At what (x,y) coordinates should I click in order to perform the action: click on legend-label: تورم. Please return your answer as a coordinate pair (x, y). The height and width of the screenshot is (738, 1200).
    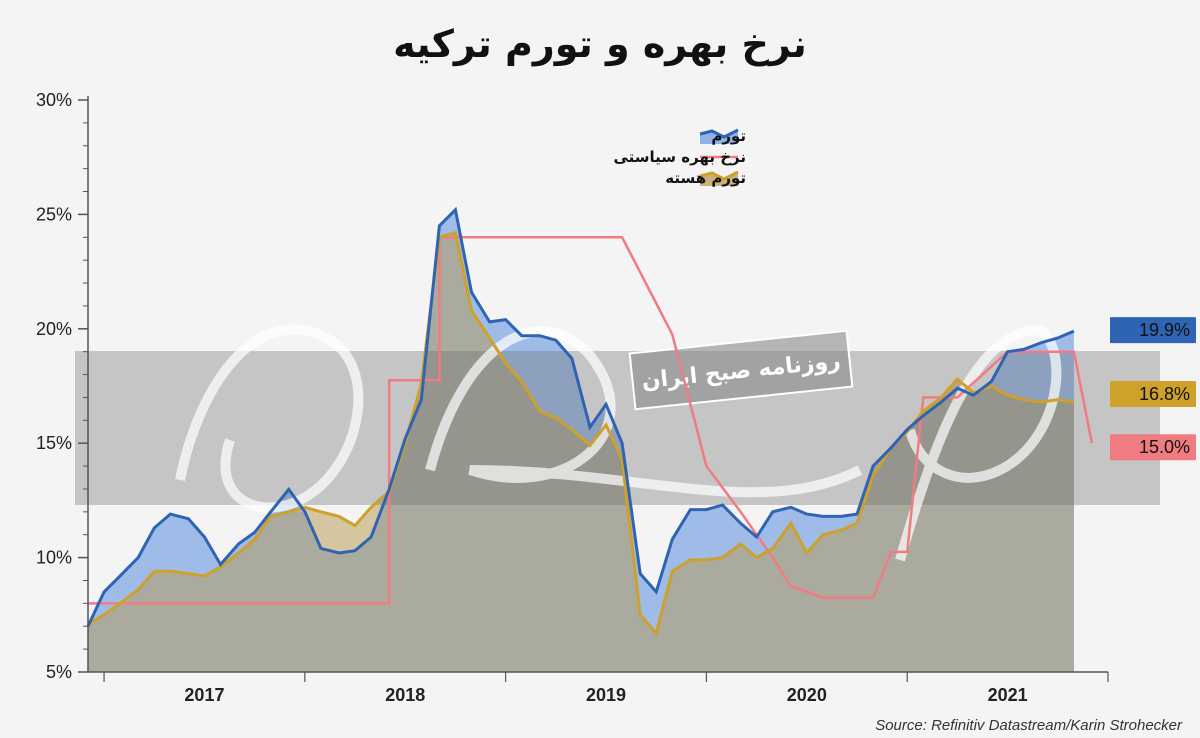
    Looking at the image, I should click on (728, 136).